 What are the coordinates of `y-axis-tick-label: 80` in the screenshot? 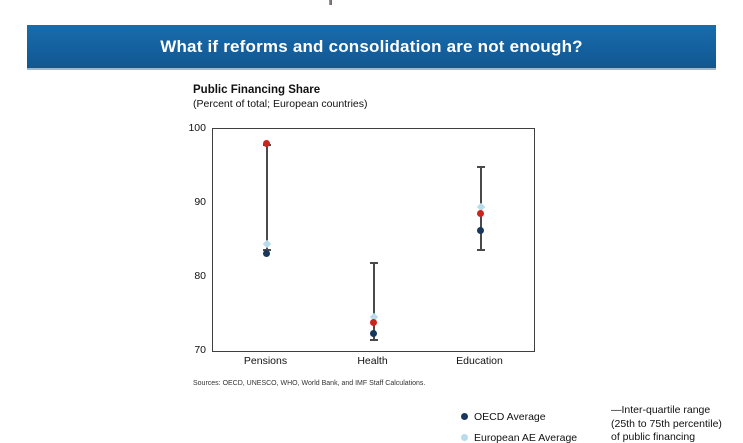 It's located at (200, 276).